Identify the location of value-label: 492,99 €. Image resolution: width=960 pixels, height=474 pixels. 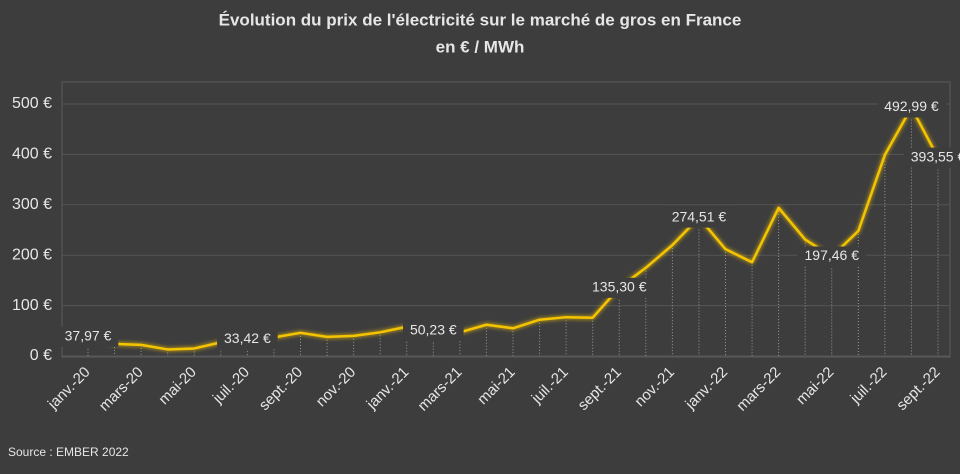
(911, 106).